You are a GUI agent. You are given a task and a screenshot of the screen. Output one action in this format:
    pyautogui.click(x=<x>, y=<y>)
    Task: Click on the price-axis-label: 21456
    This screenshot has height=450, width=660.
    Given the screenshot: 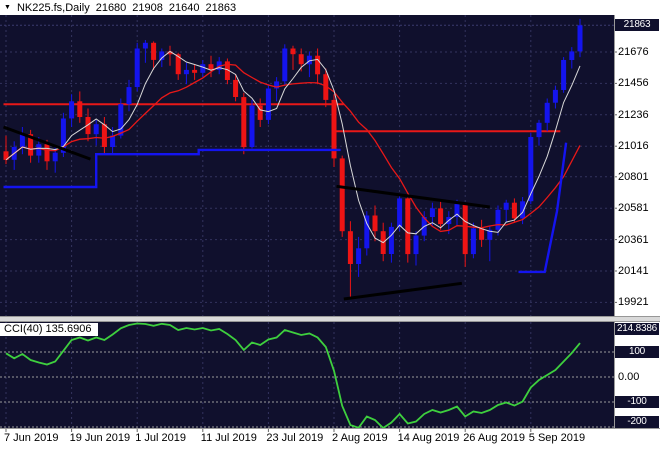 What is the action you would take?
    pyautogui.click(x=633, y=83)
    